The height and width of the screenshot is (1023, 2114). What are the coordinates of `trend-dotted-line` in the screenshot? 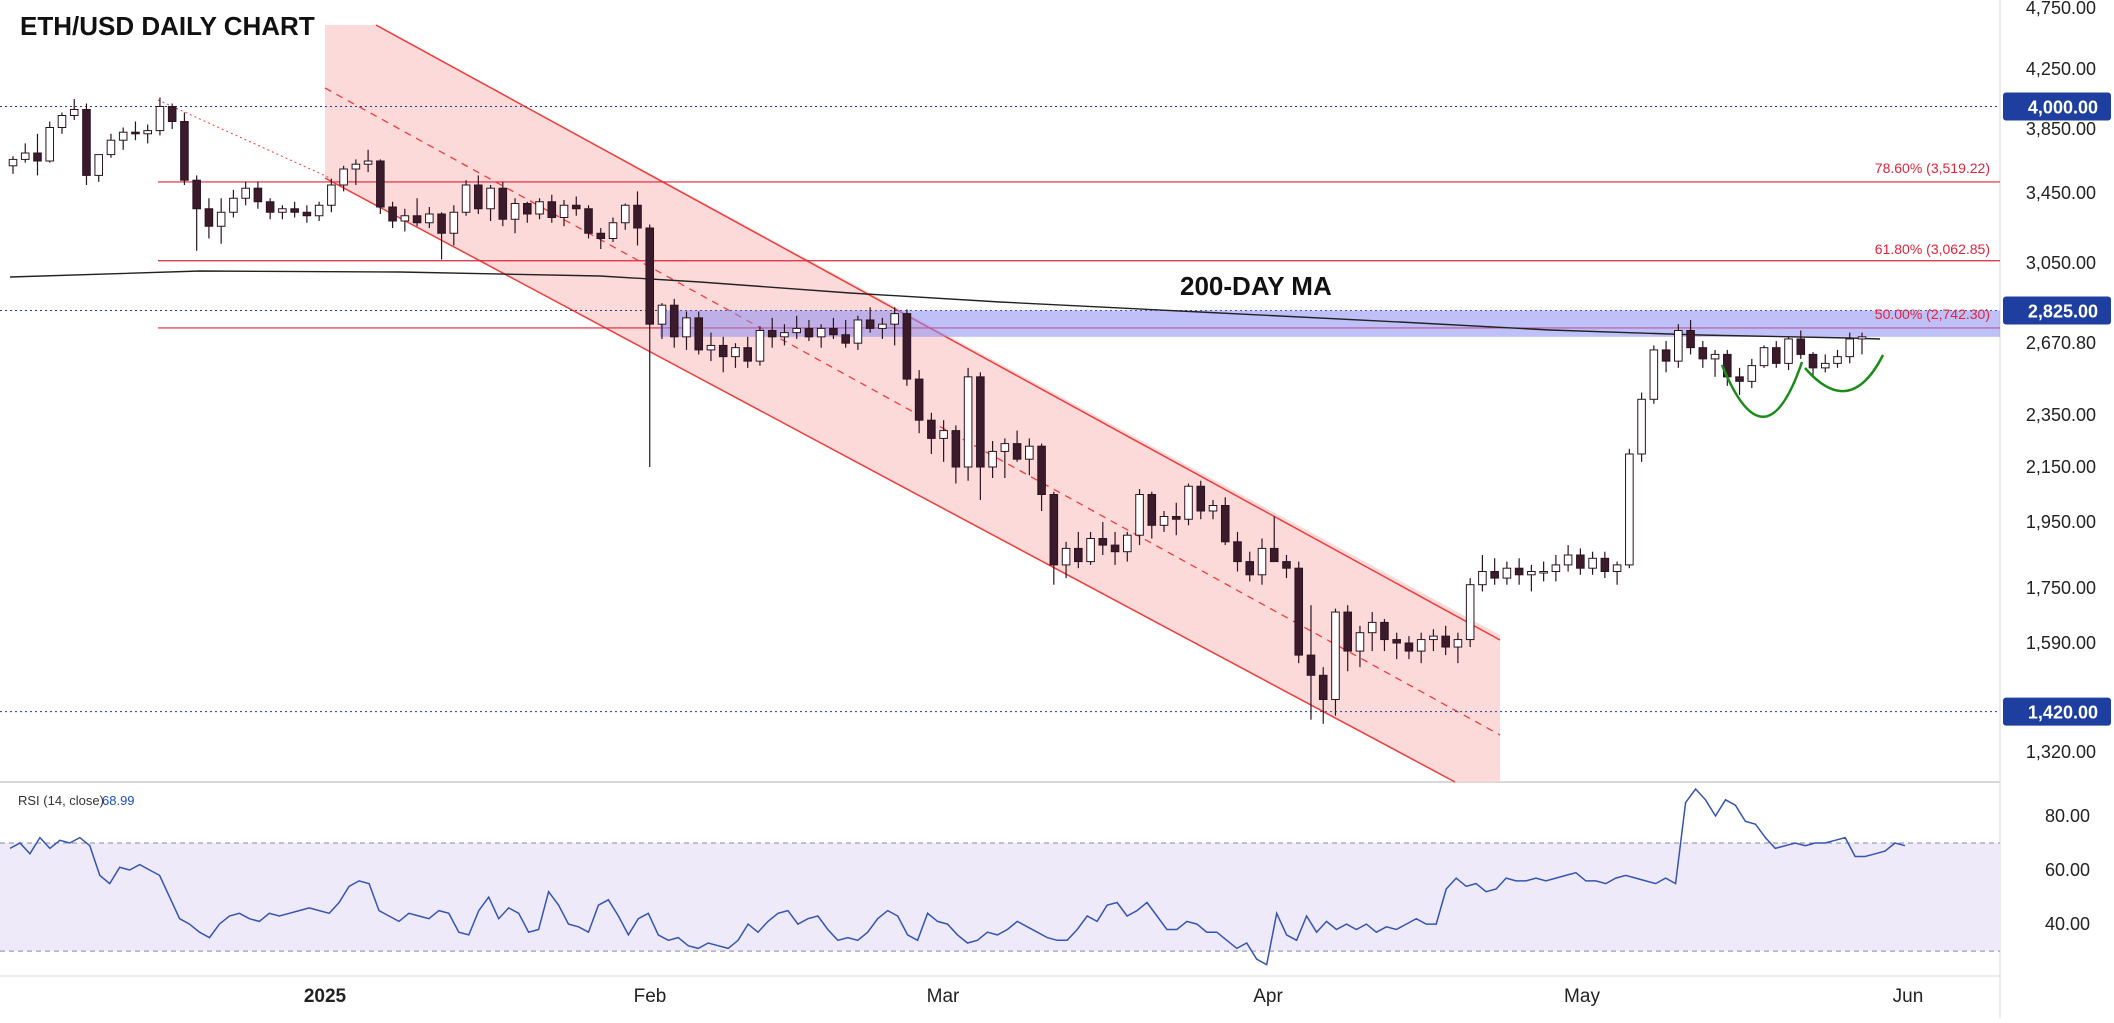 It's located at (244, 139).